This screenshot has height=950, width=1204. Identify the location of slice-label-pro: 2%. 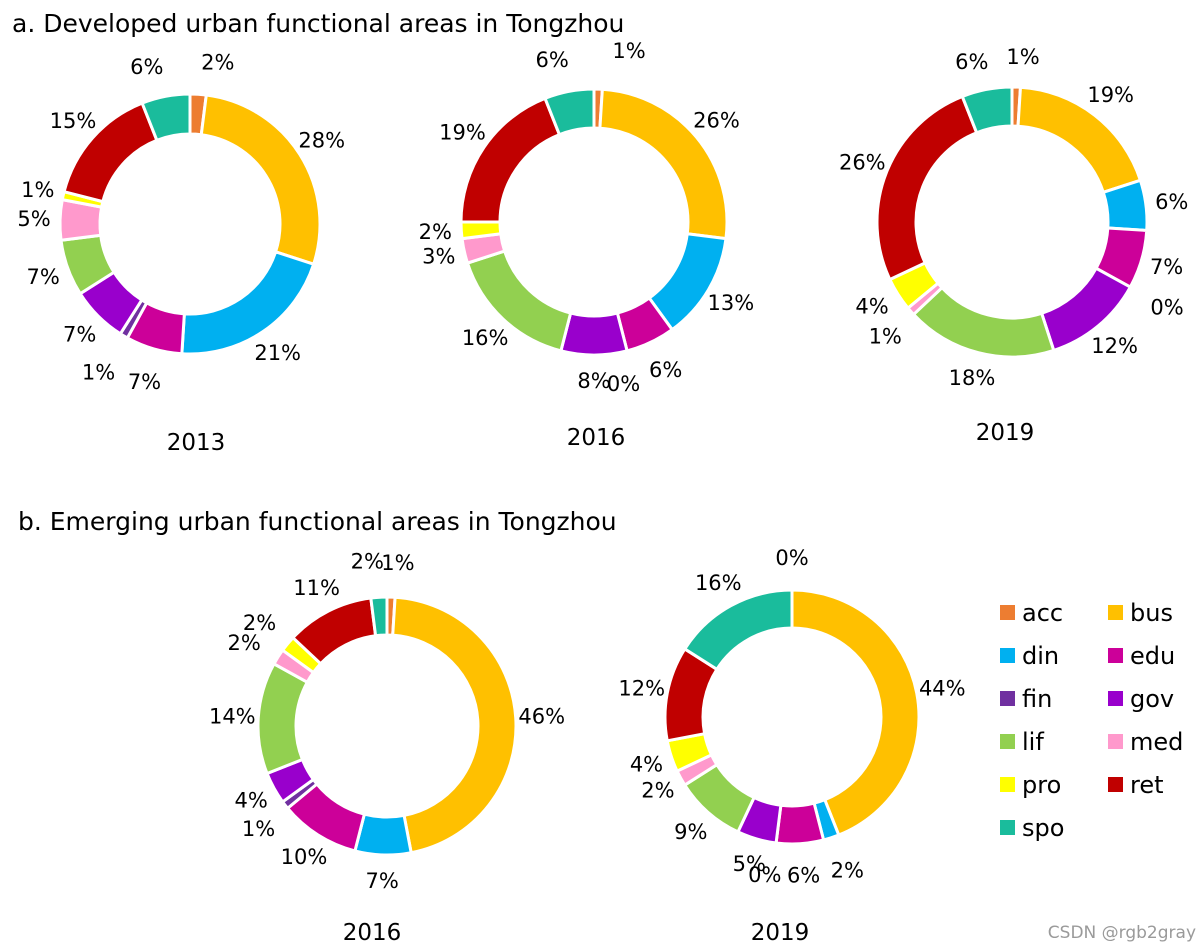
(259, 623).